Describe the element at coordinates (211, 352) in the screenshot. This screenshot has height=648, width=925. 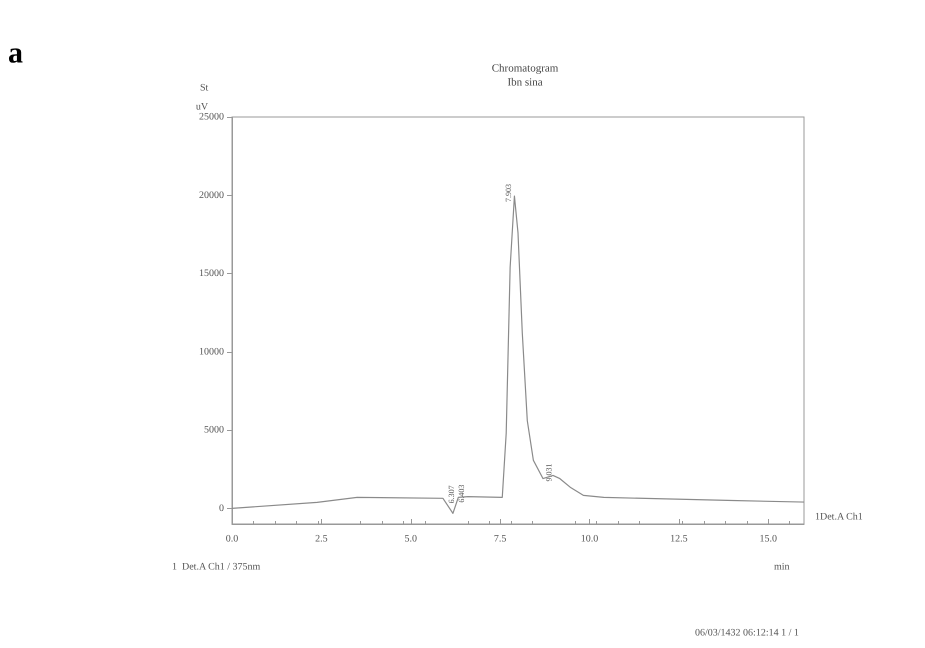
I see `y-tick-label: 10000` at that location.